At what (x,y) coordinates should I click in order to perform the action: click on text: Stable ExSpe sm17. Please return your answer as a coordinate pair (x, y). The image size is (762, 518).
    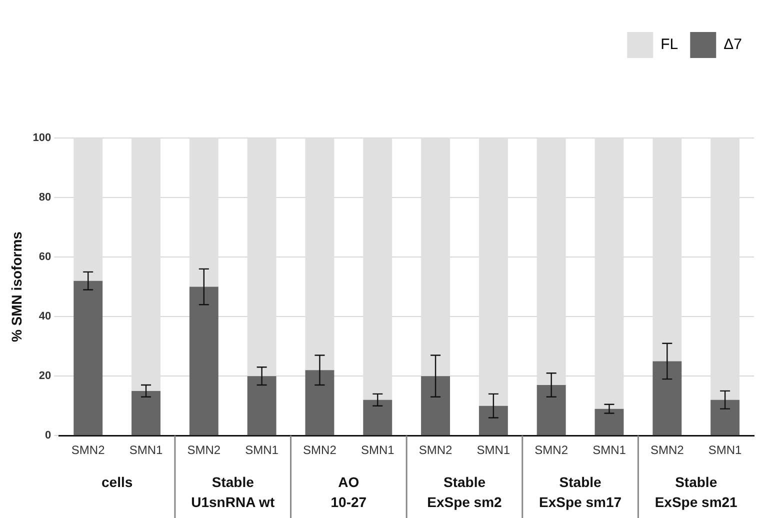
    Looking at the image, I should click on (580, 492).